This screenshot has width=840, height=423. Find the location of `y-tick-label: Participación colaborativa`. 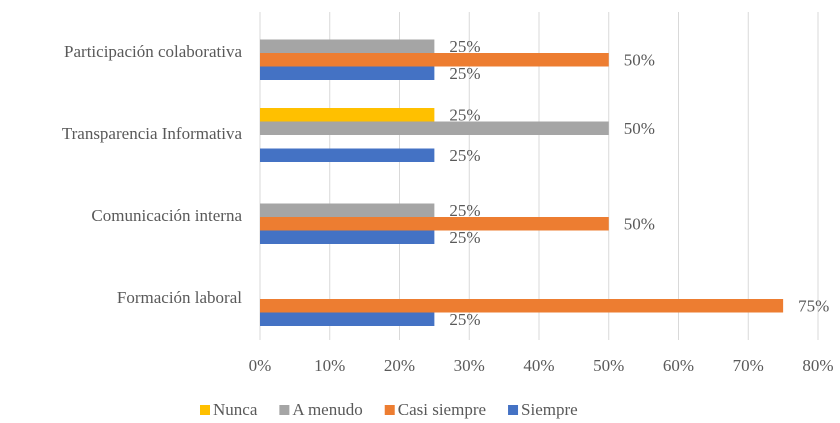

y-tick-label: Participación colaborativa is located at coordinates (153, 51).